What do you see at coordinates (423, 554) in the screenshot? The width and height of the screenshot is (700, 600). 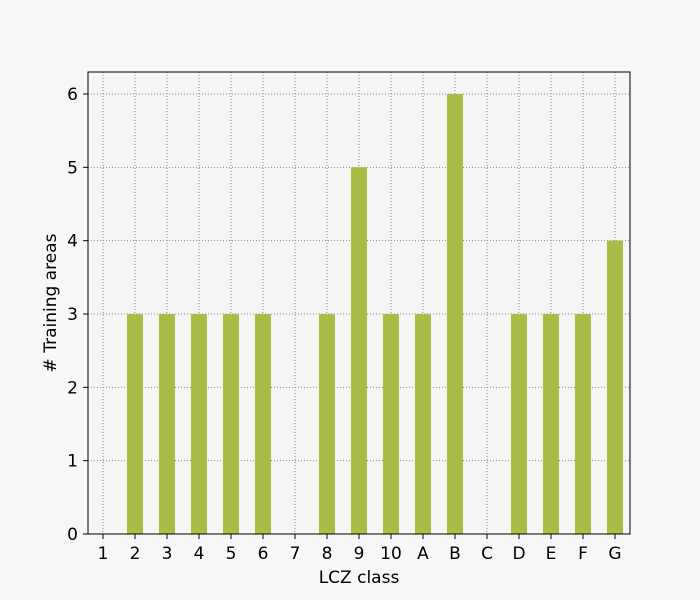 I see `x-tick-label: A` at bounding box center [423, 554].